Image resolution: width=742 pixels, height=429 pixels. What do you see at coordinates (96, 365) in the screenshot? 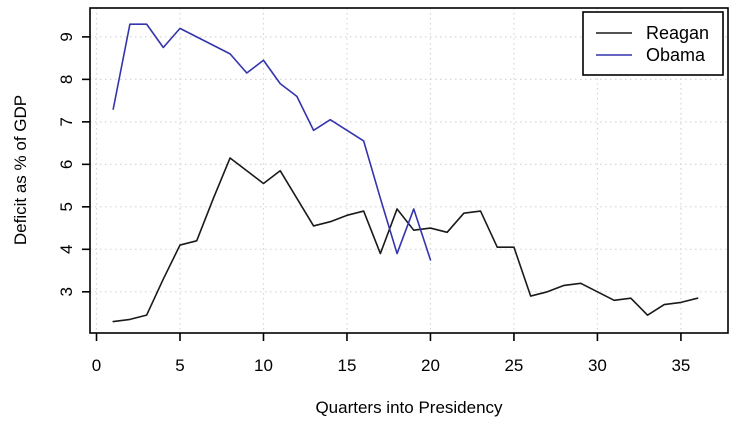
I see `x-tick-label: 0` at bounding box center [96, 365].